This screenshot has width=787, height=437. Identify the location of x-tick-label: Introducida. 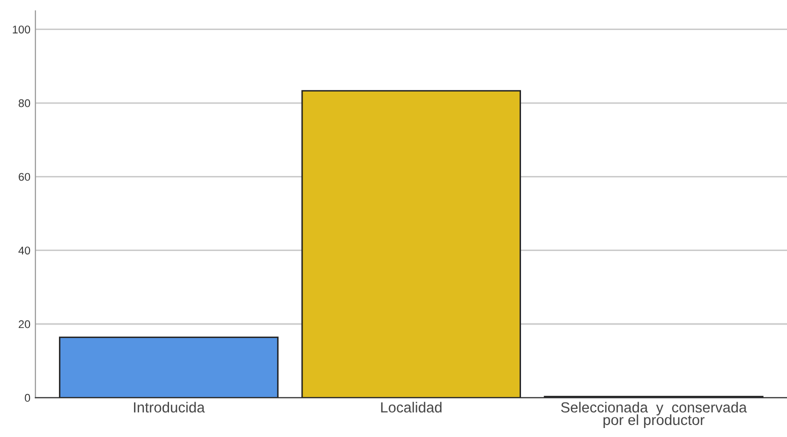
(169, 407).